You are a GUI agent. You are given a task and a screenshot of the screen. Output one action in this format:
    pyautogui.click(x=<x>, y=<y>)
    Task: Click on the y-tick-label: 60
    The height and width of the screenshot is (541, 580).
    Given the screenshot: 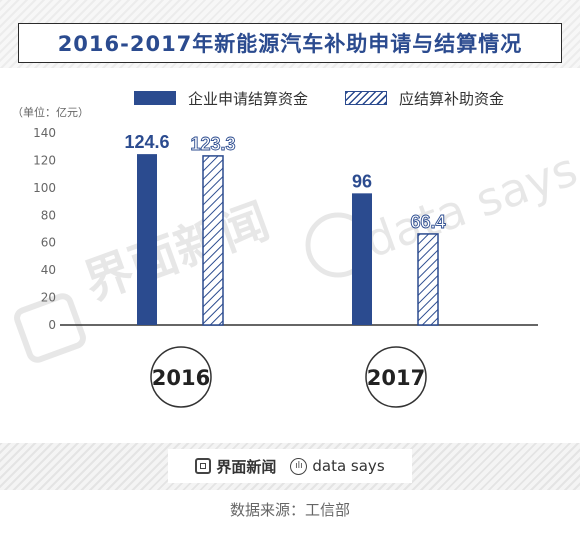 What is the action you would take?
    pyautogui.click(x=48, y=243)
    